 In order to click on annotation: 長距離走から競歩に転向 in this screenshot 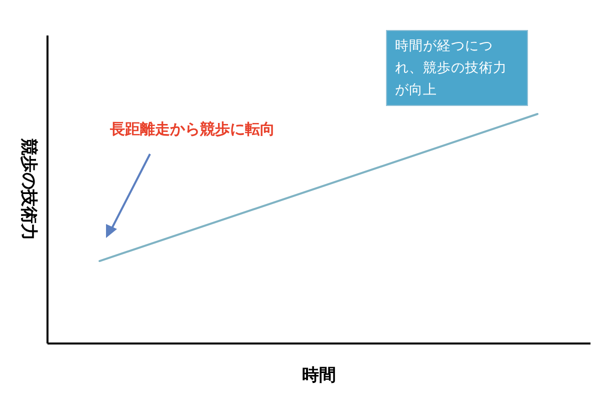, I will do `click(192, 129)`.